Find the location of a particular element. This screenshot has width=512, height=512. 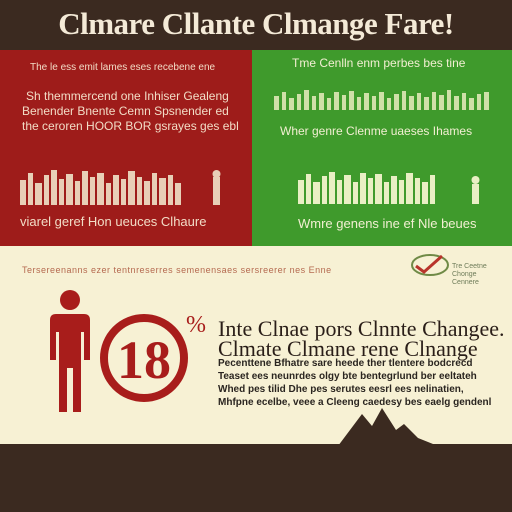

percentage-badge: 18 is located at coordinates (144, 358).